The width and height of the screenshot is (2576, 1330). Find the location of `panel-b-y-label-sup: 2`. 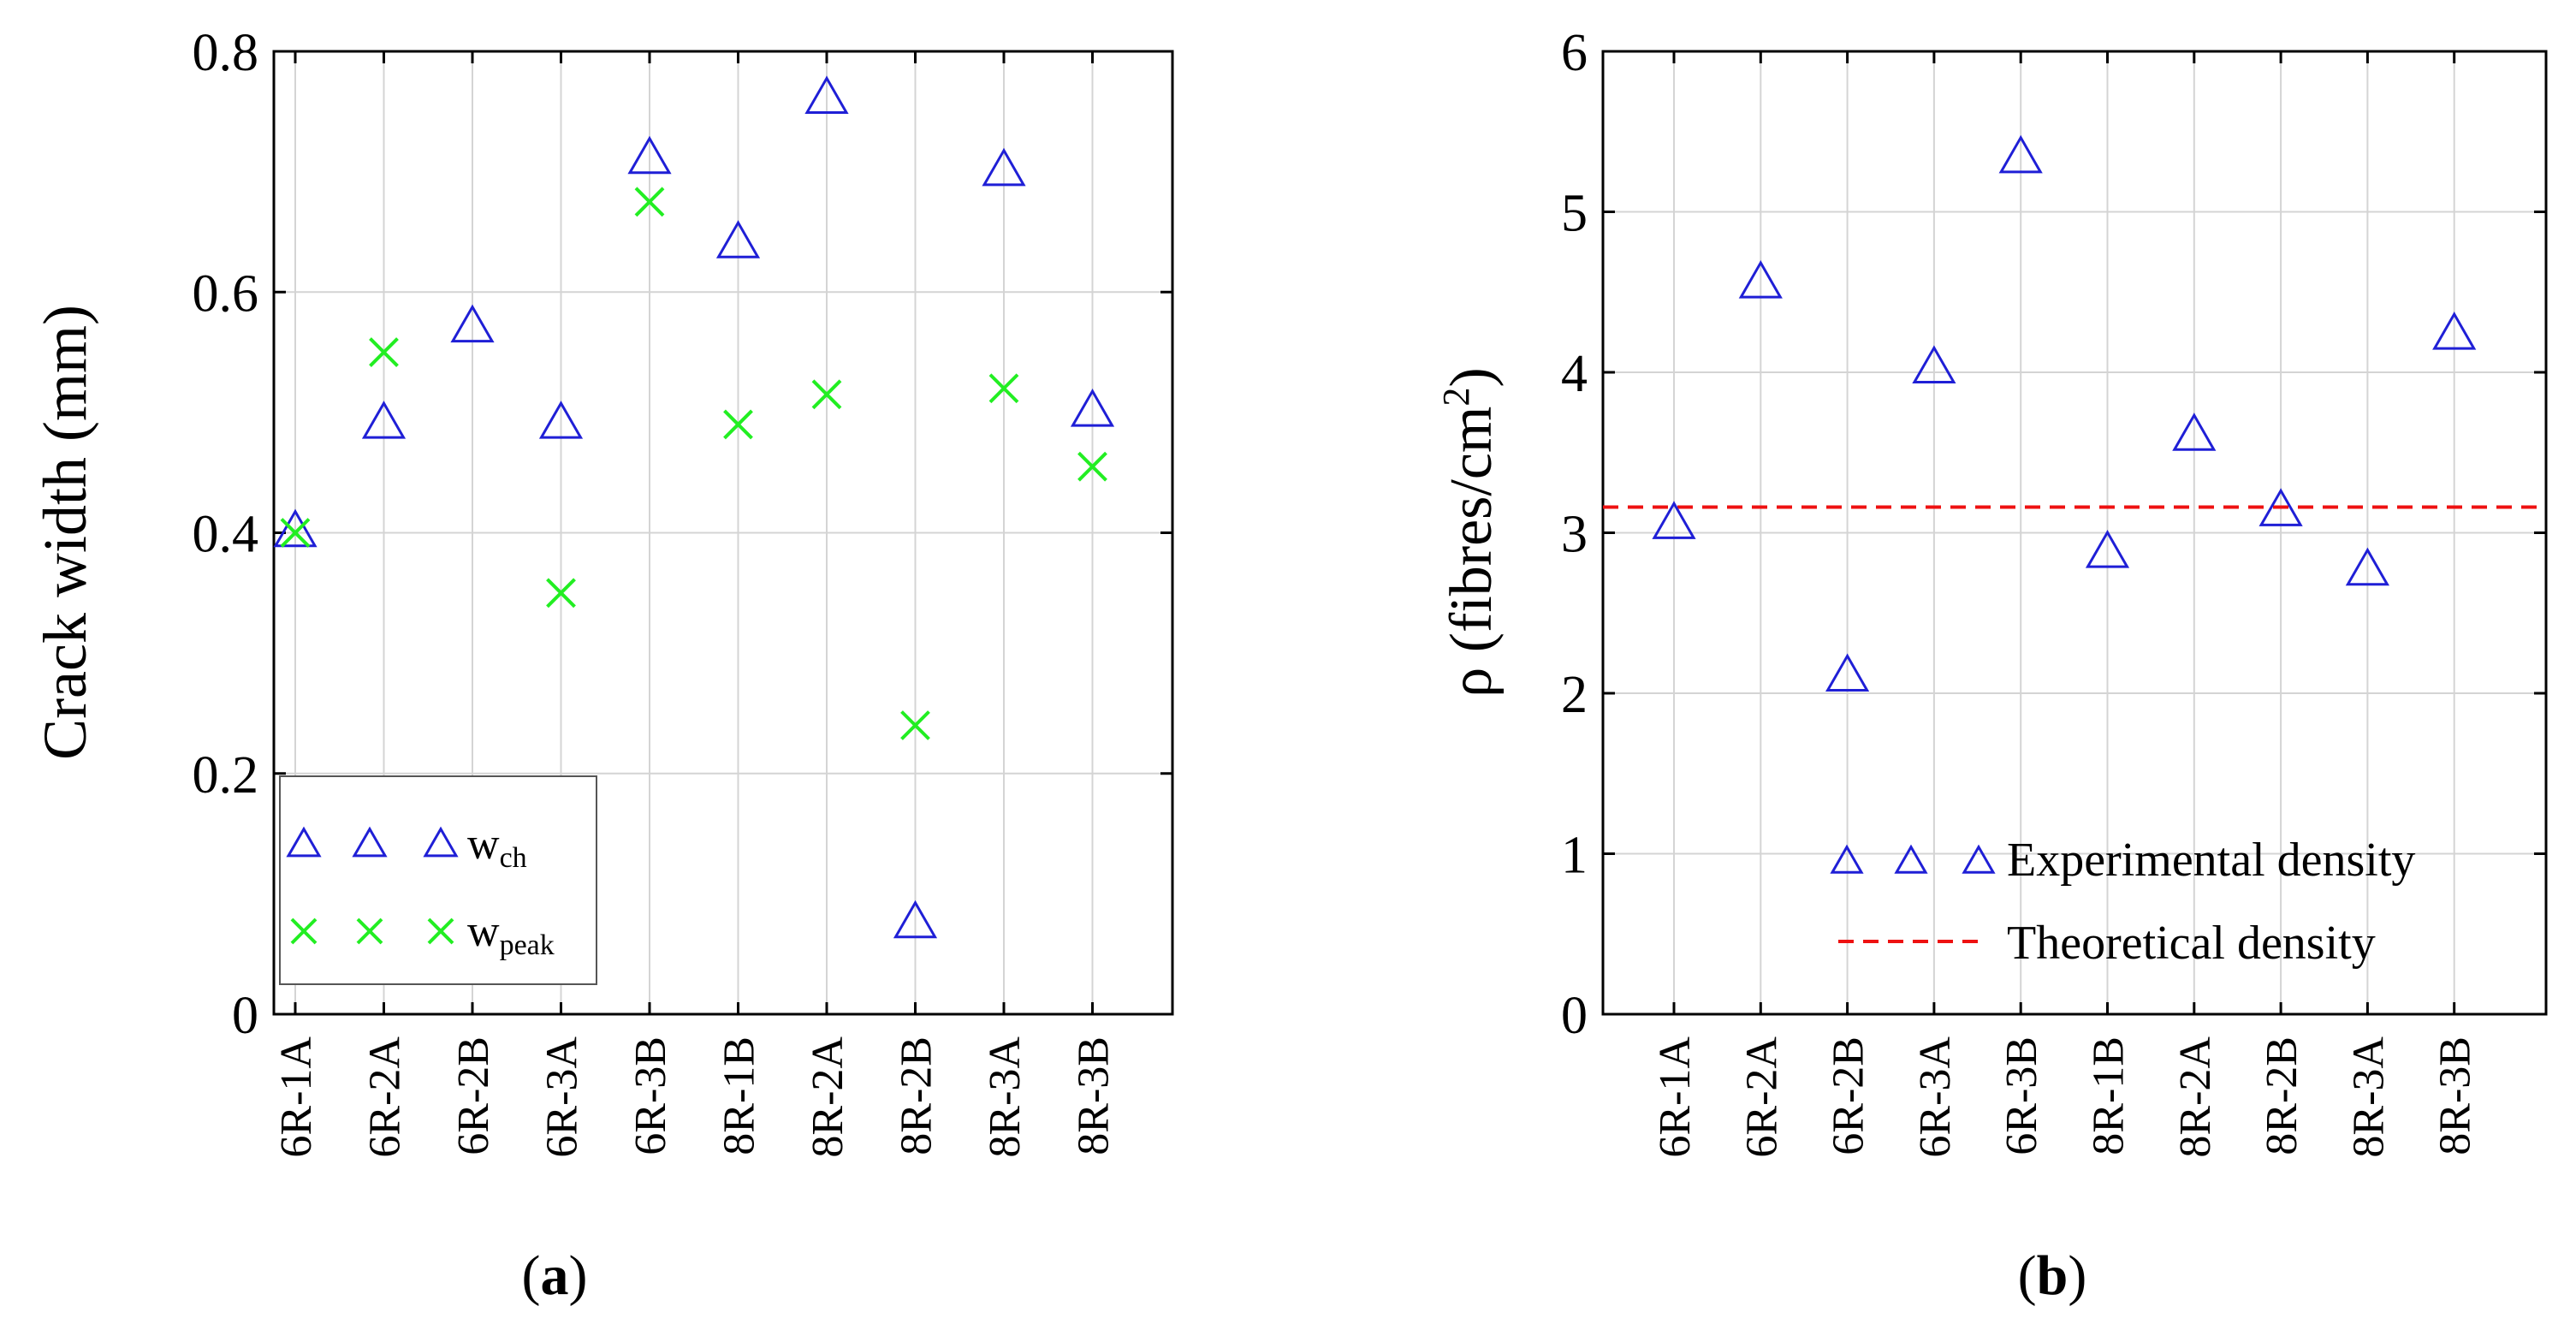

panel-b-y-label-sup: 2 is located at coordinates (1456, 398).